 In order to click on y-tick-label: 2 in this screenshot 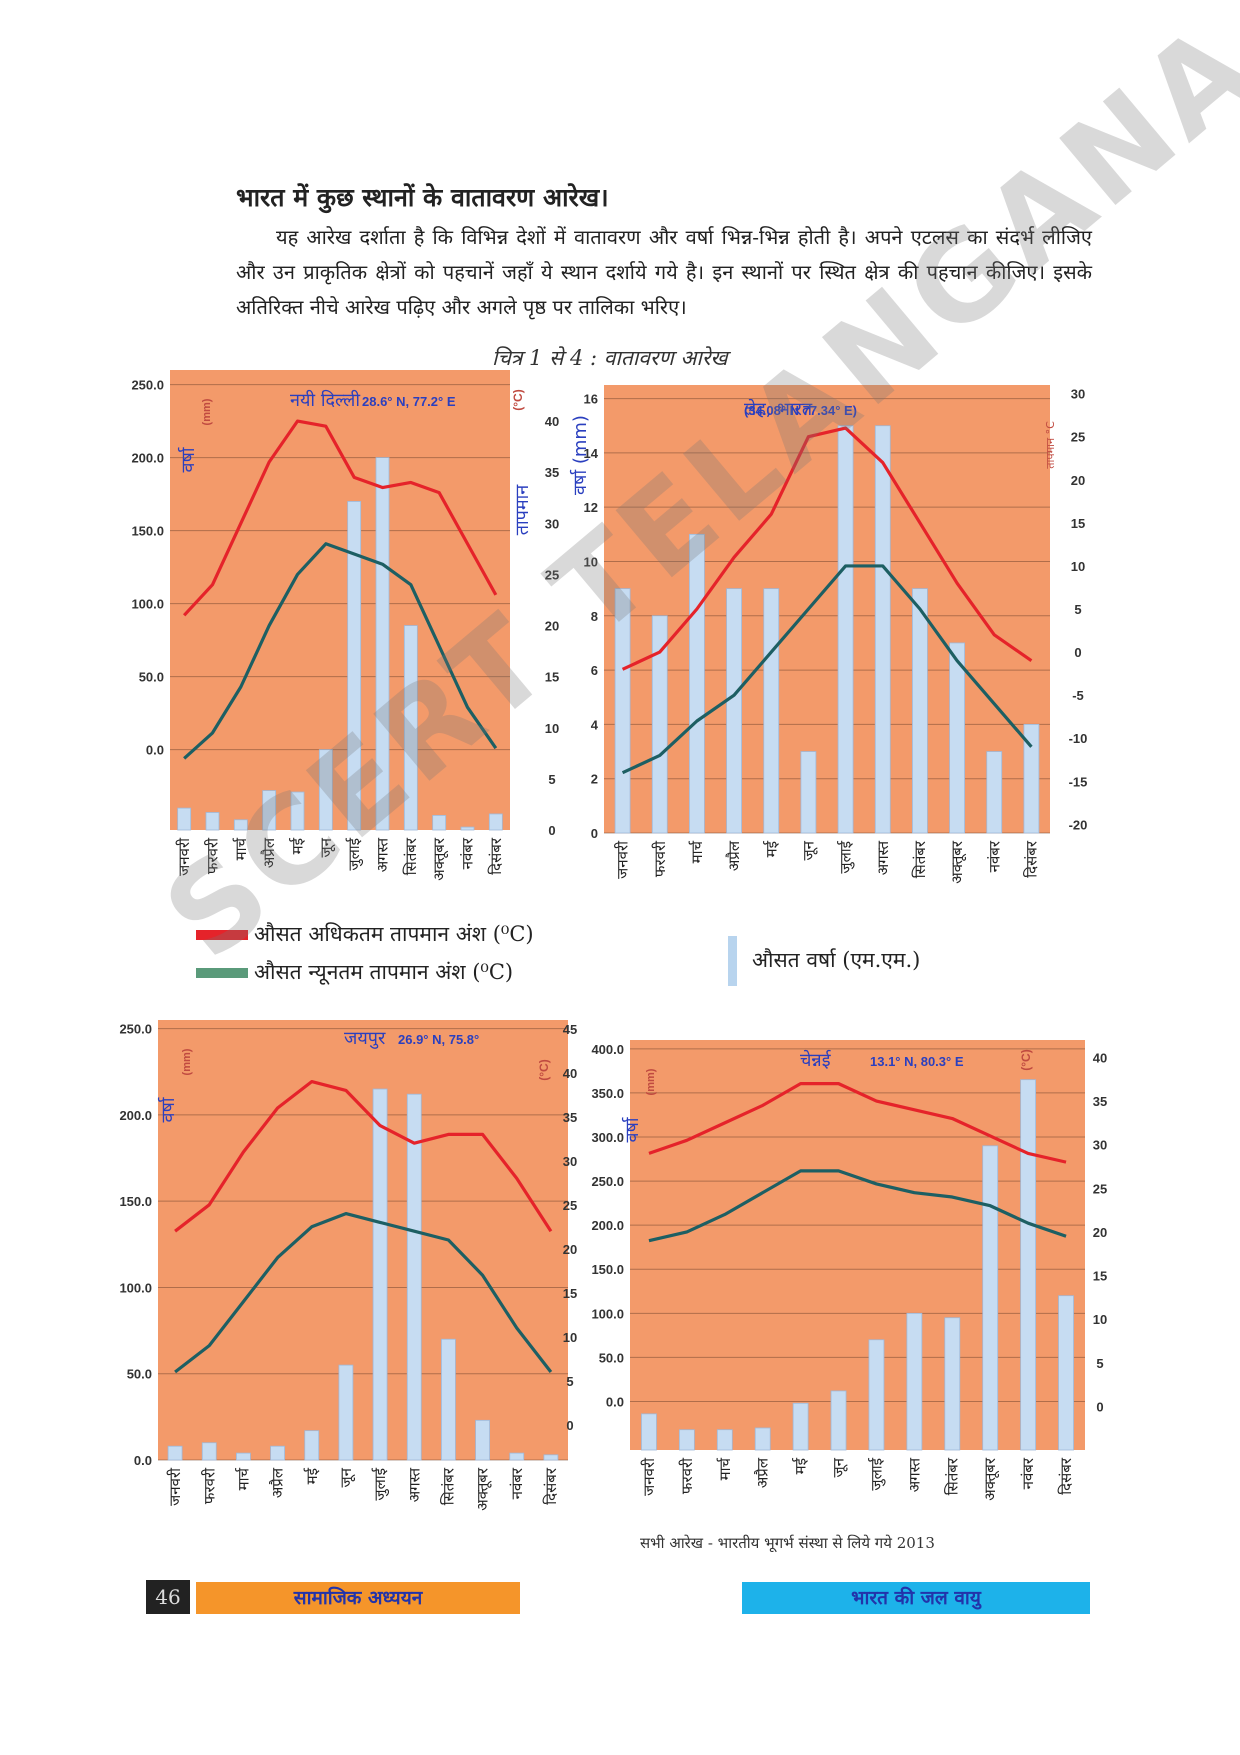, I will do `click(594, 779)`.